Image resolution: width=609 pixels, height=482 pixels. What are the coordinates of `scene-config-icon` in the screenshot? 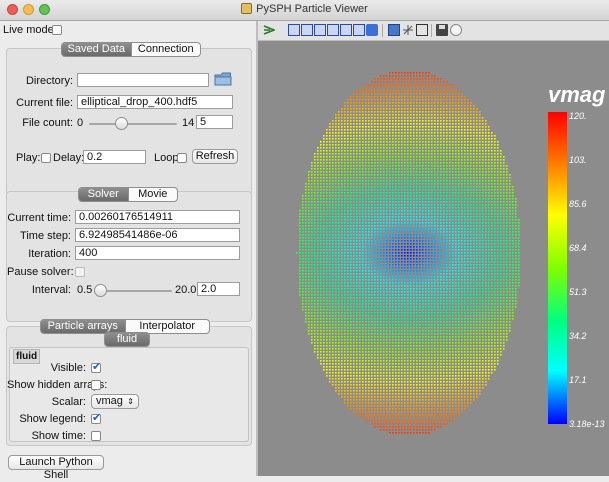 It's located at (456, 30).